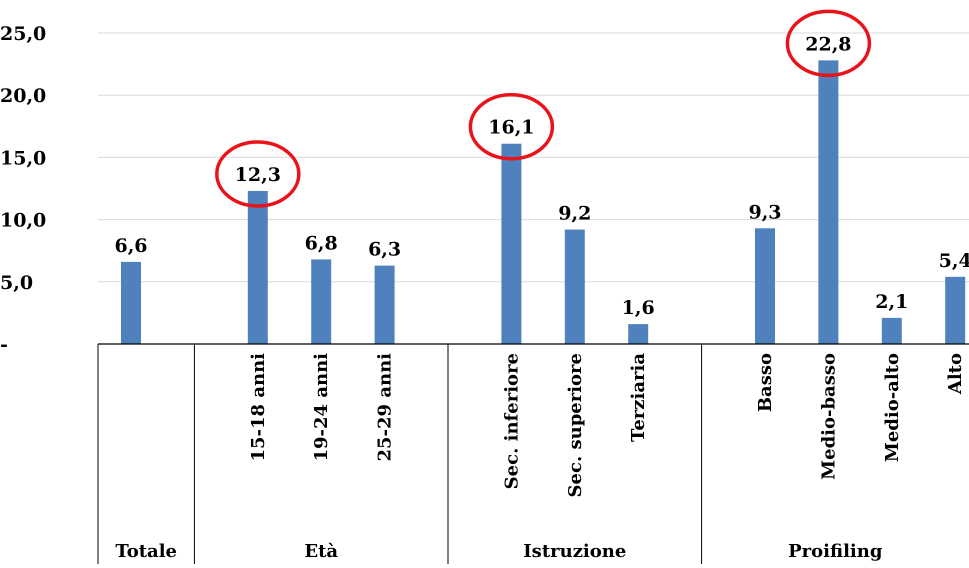 This screenshot has height=568, width=969. What do you see at coordinates (574, 551) in the screenshot?
I see `group-label: Istruzione` at bounding box center [574, 551].